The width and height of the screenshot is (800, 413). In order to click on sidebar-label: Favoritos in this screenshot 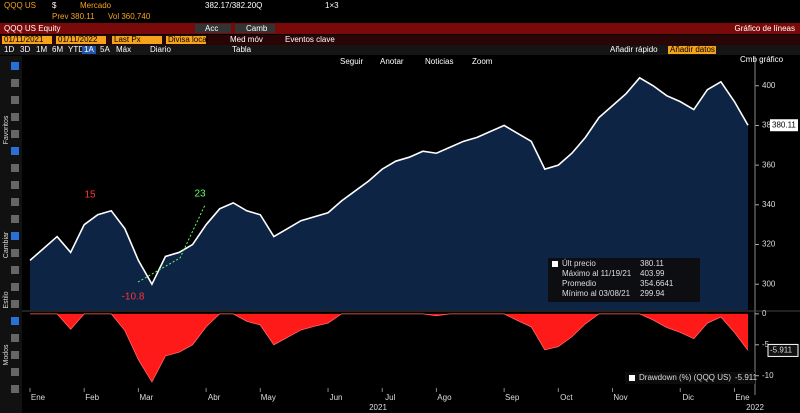, I will do `click(6, 129)`.